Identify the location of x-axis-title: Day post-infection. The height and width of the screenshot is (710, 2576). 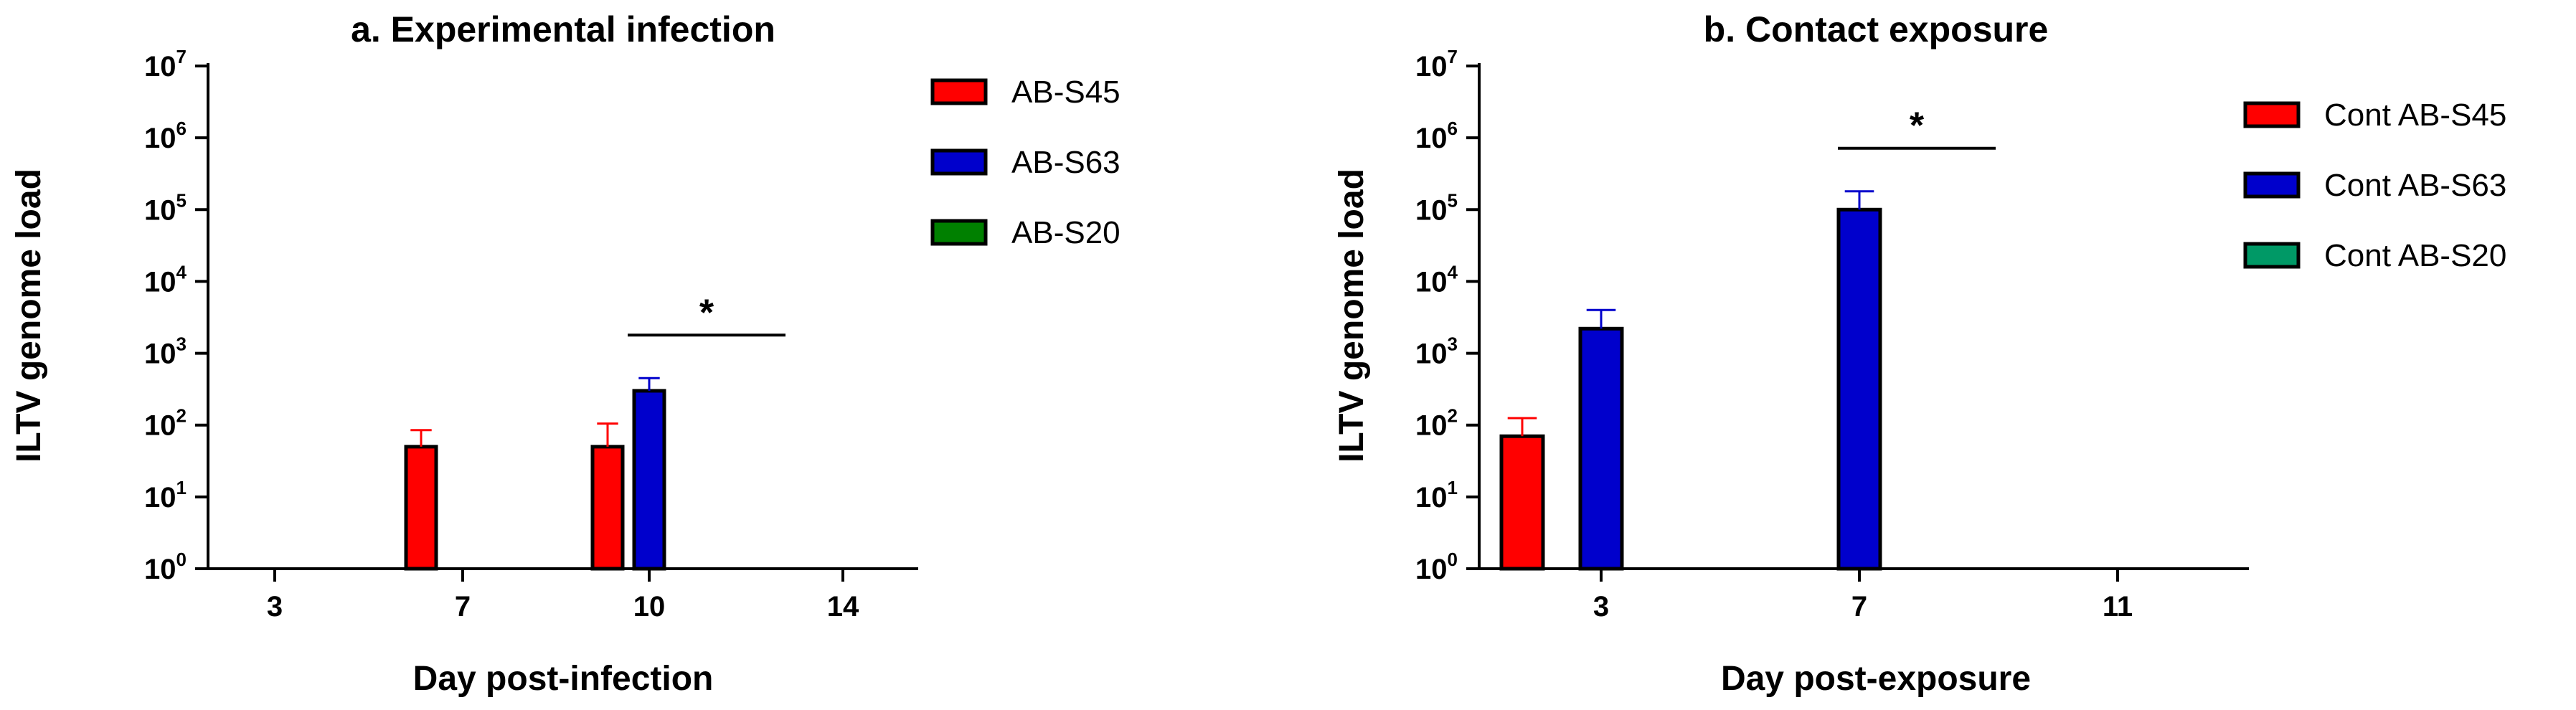
(563, 679).